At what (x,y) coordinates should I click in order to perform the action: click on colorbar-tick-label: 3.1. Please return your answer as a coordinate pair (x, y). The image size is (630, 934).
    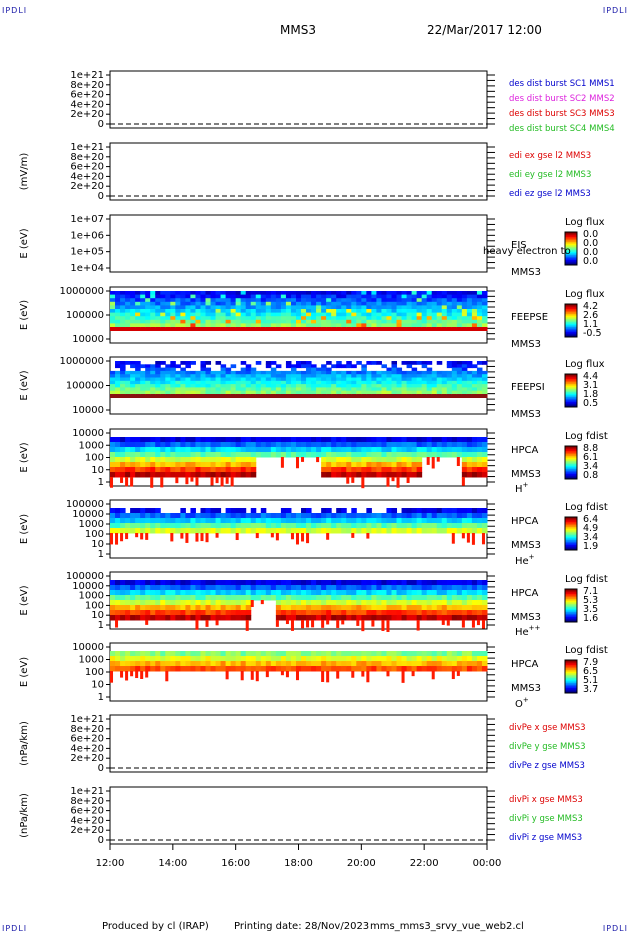
    Looking at the image, I should click on (590, 385).